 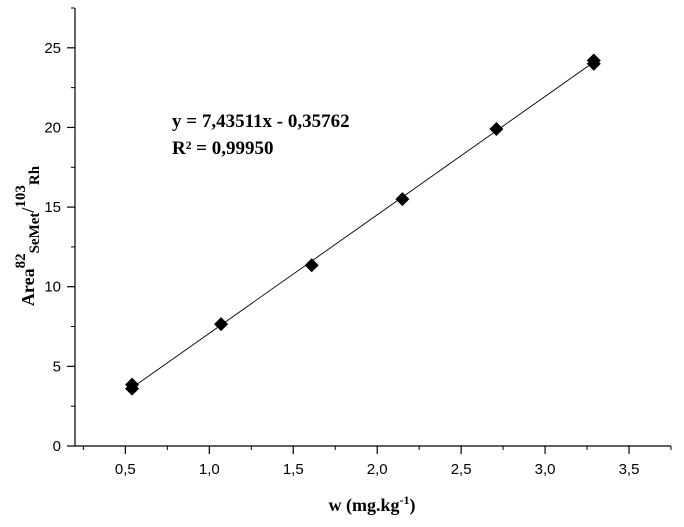 What do you see at coordinates (35, 233) in the screenshot?
I see `y-axis-title-sub1: SeMet` at bounding box center [35, 233].